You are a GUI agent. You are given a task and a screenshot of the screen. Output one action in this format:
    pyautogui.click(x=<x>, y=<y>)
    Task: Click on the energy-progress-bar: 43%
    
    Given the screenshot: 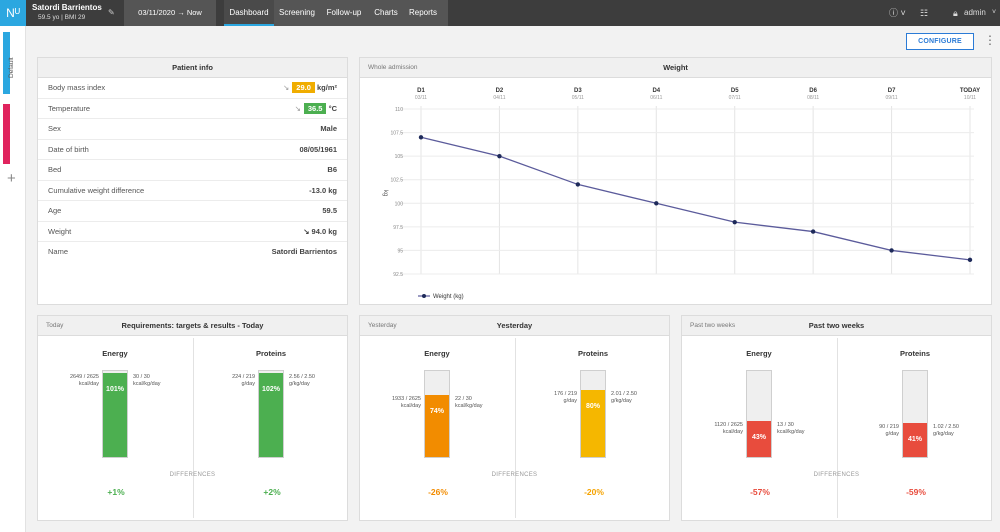 What is the action you would take?
    pyautogui.click(x=759, y=414)
    